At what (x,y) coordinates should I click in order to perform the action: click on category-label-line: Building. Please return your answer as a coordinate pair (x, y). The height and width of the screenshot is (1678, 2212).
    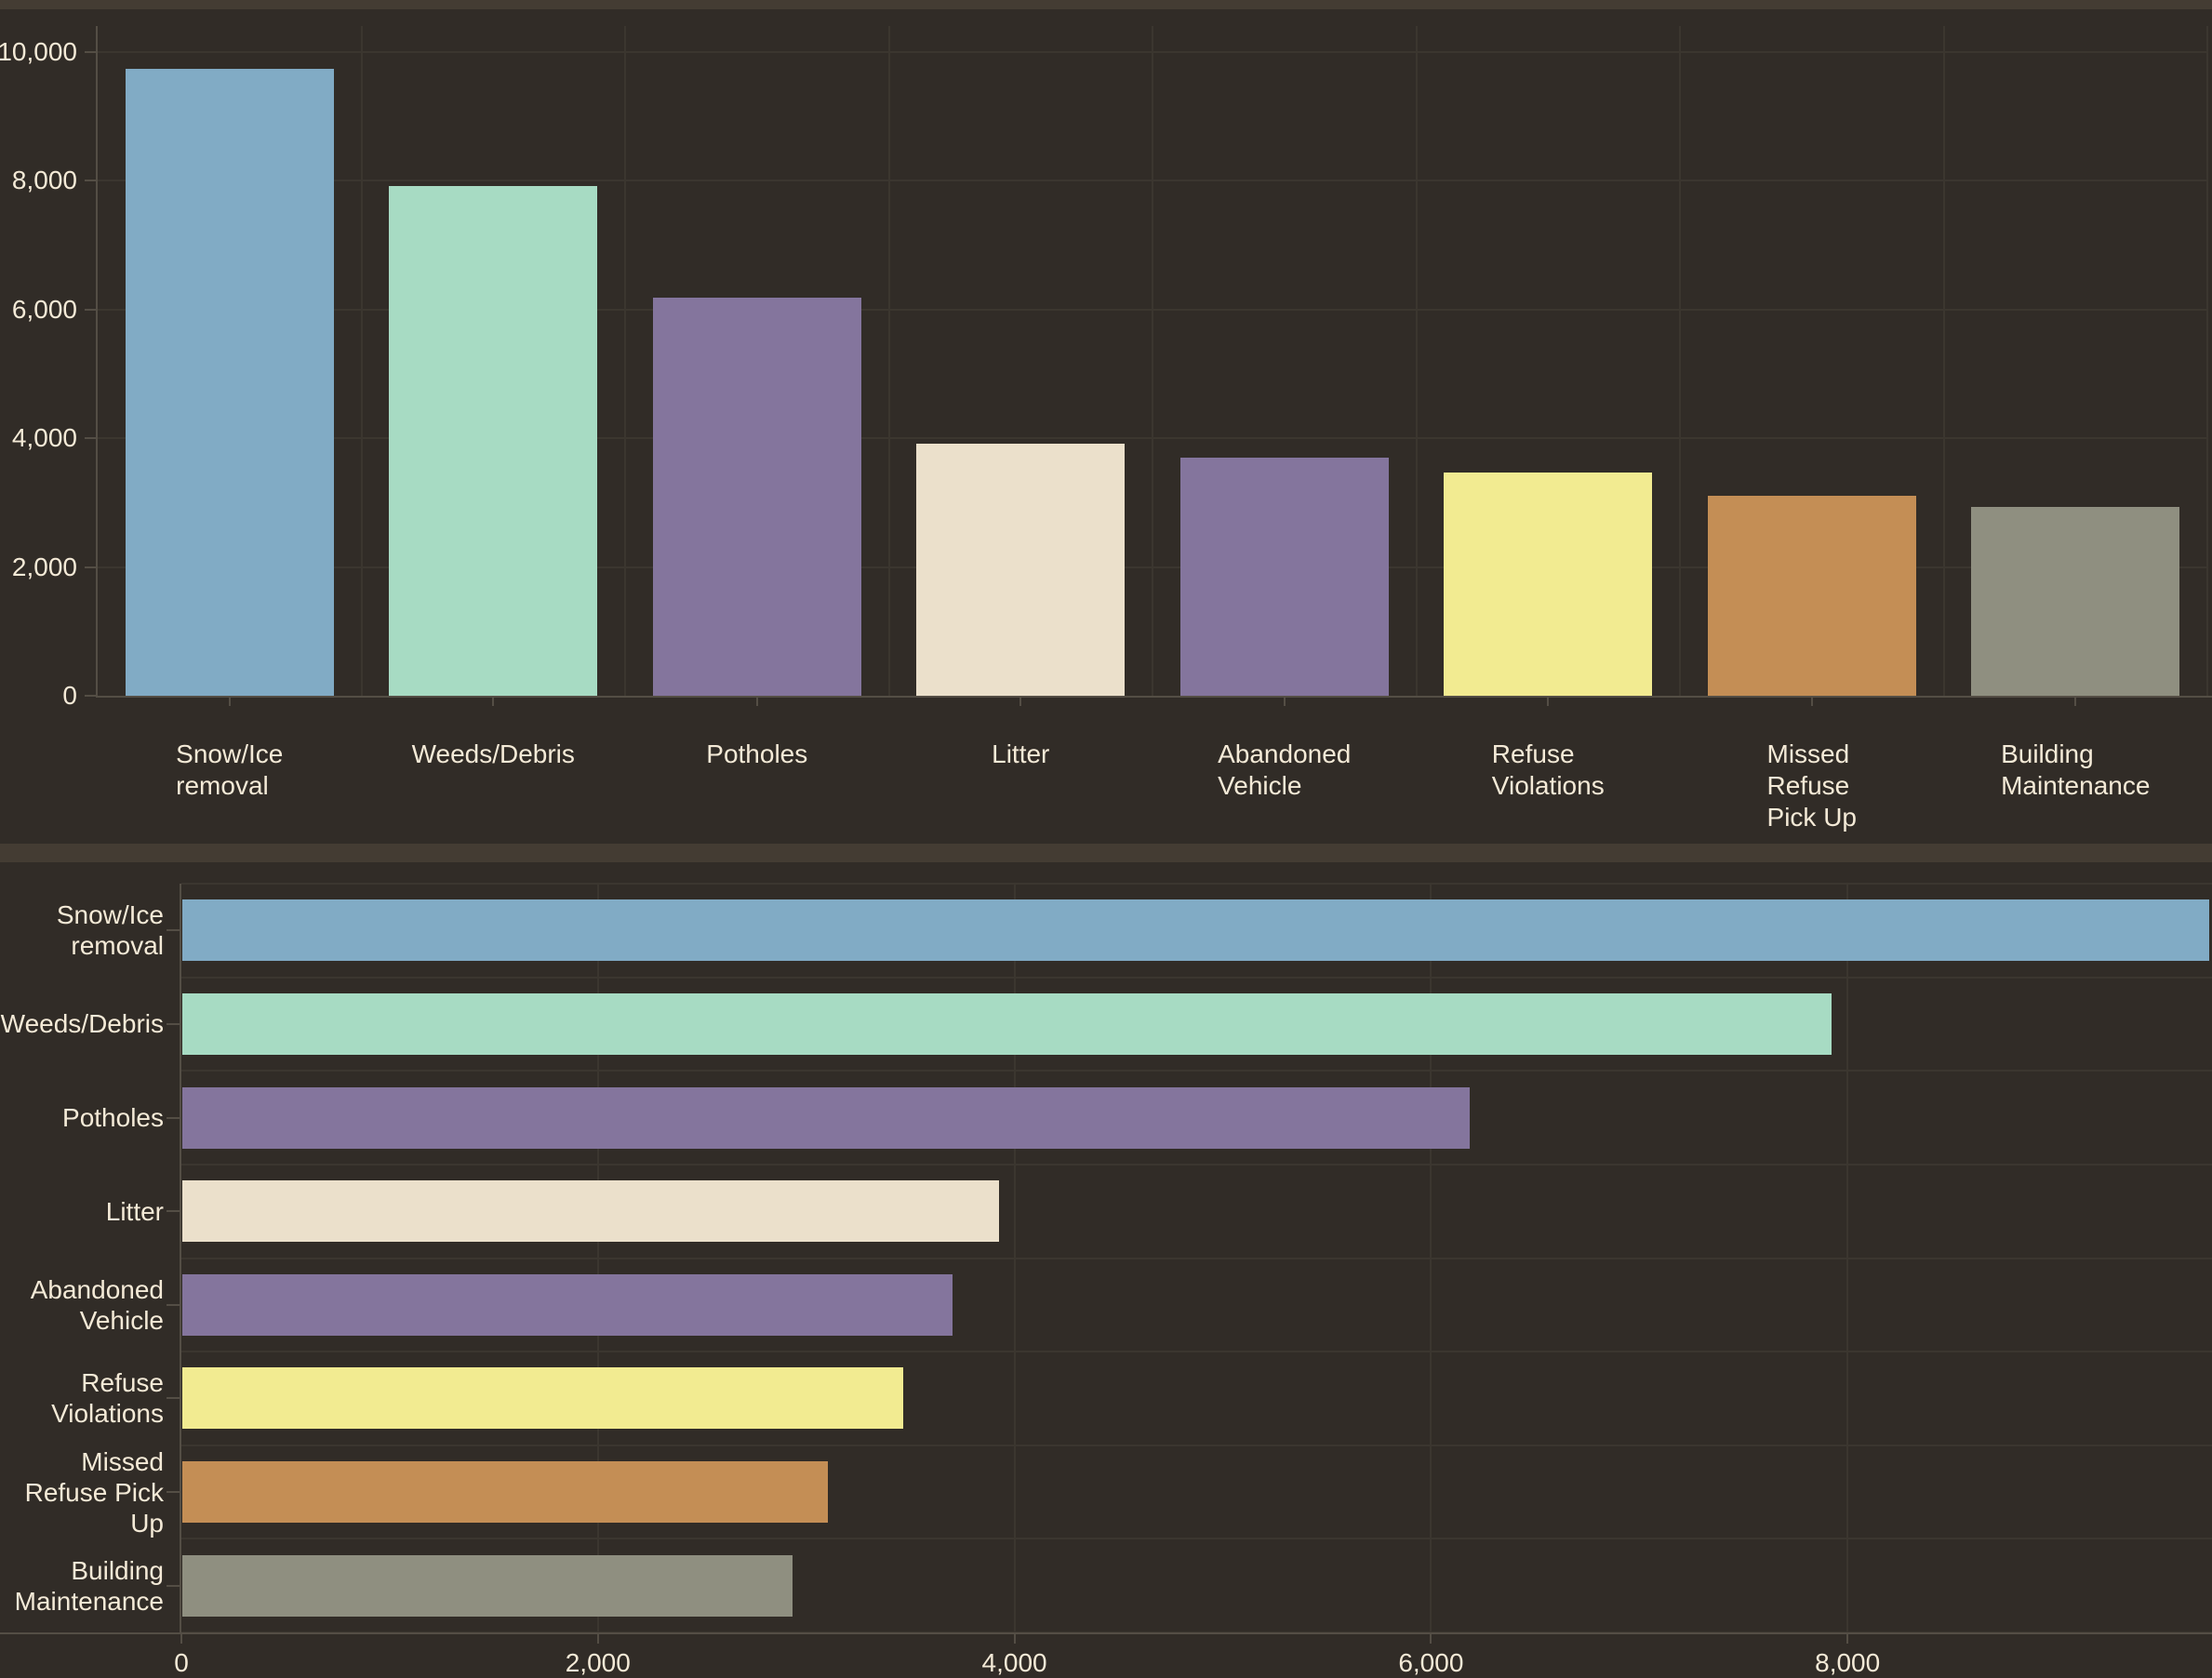
    Looking at the image, I should click on (2048, 753).